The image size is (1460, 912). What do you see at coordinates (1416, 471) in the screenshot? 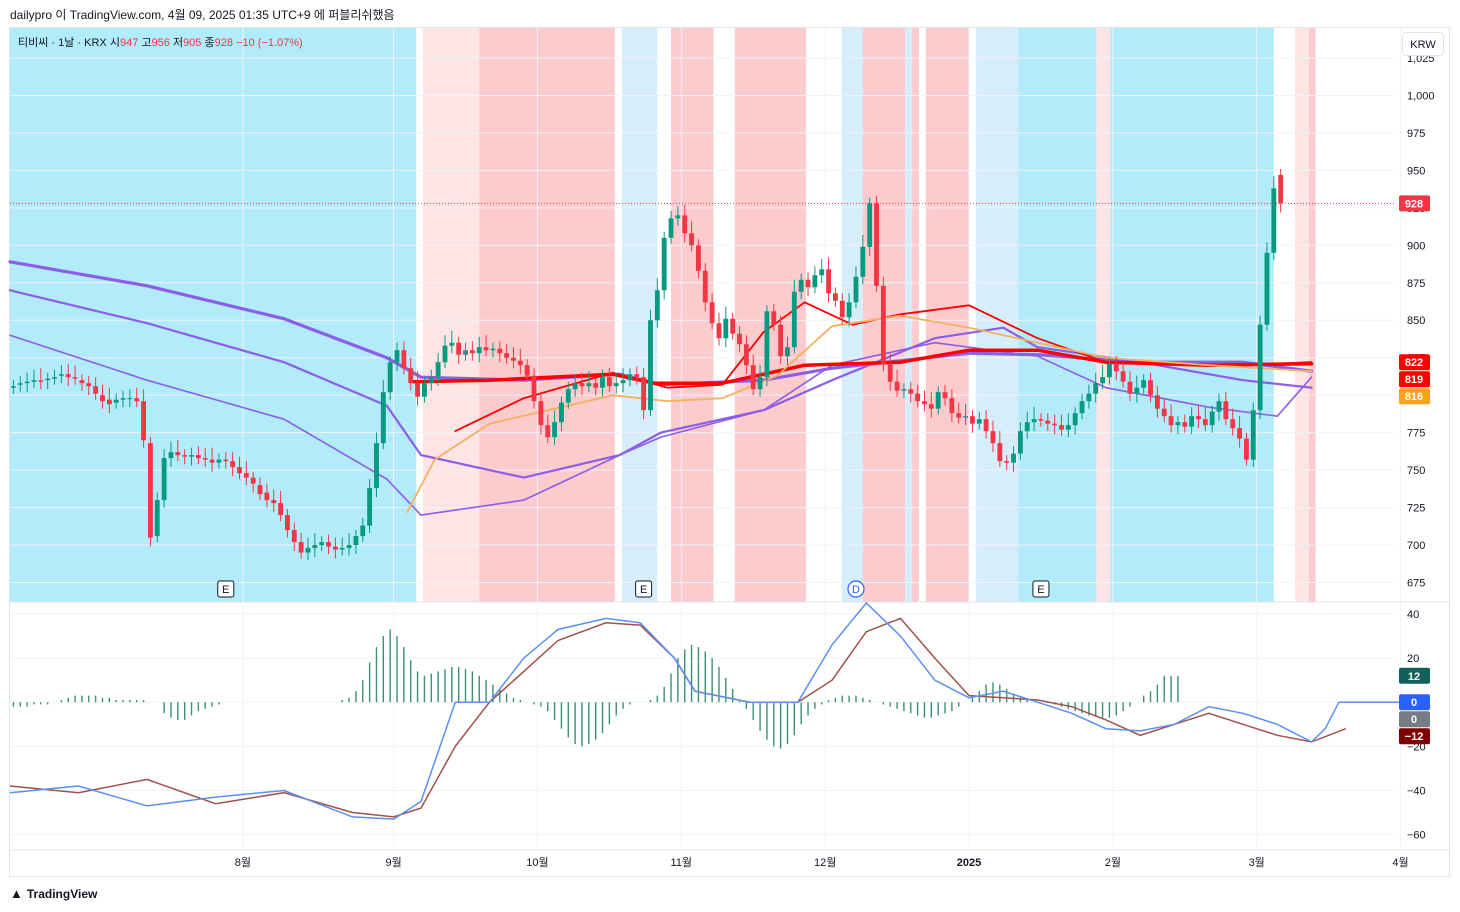
I see `price-tick-label: 750` at bounding box center [1416, 471].